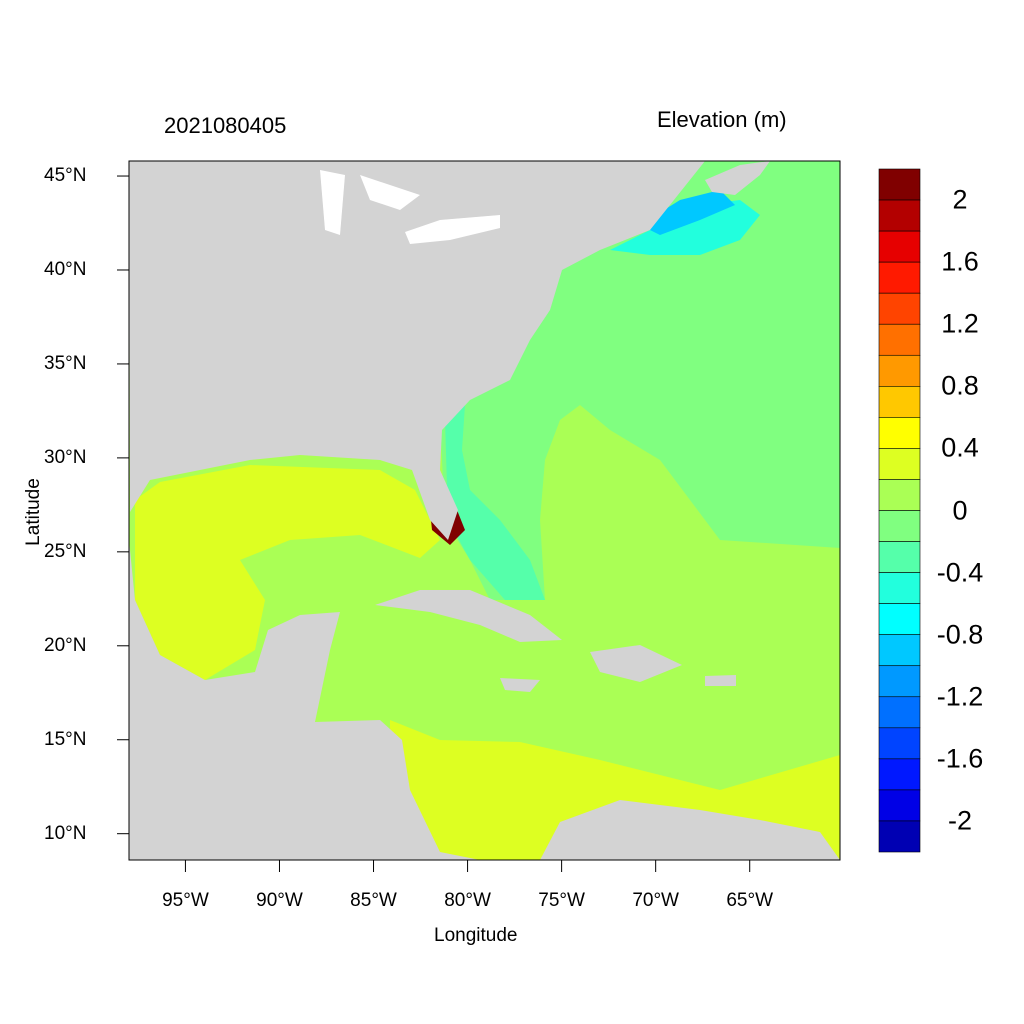  What do you see at coordinates (960, 820) in the screenshot?
I see `colorbar-label: -2` at bounding box center [960, 820].